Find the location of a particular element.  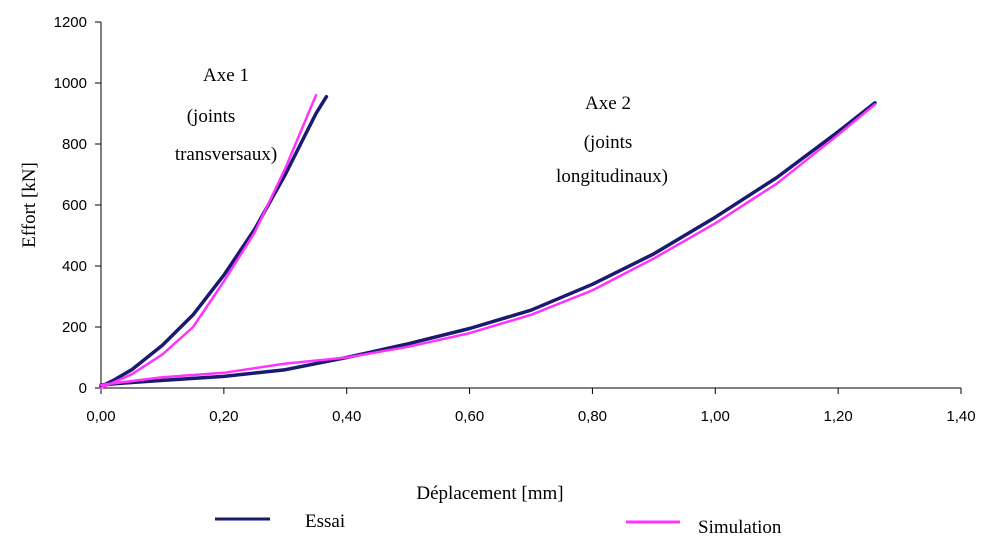

x-axis-title: Déplacement [mm] is located at coordinates (489, 493).